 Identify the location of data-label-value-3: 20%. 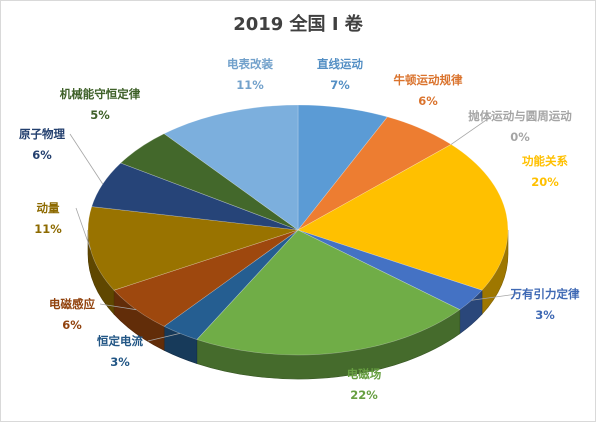
(545, 182).